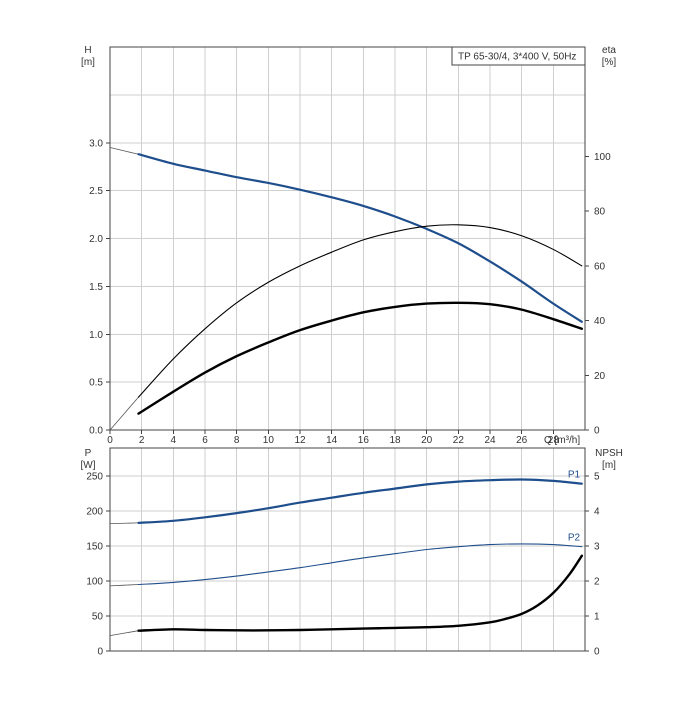 This screenshot has width=700, height=705. Describe the element at coordinates (88, 465) in the screenshot. I see `y-left-axis-unit: [W]` at that location.